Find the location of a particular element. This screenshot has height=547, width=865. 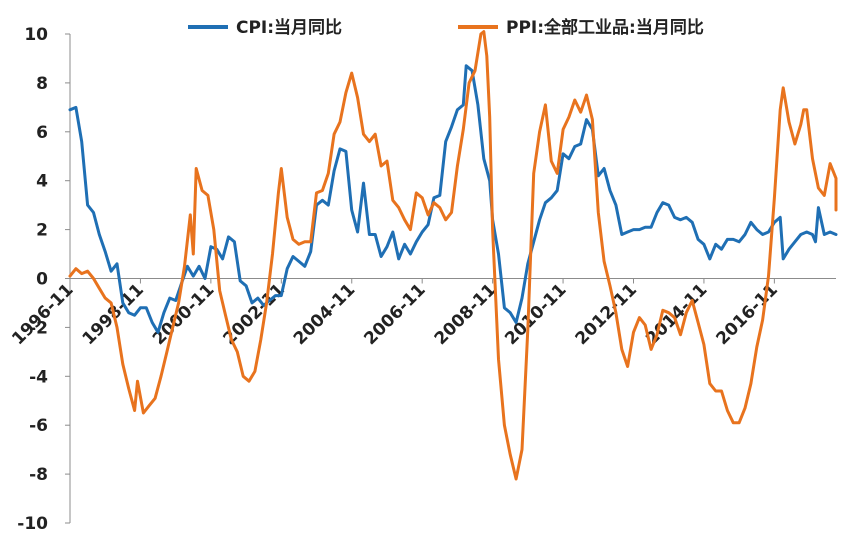

legend-label-cpi: CPI:当月同比 is located at coordinates (289, 27).